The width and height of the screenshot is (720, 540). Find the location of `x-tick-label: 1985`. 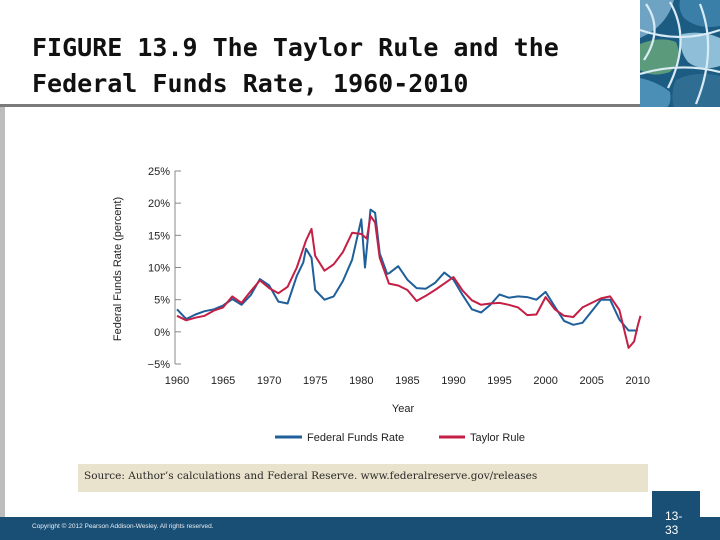

x-tick-label: 1985 is located at coordinates (407, 381).